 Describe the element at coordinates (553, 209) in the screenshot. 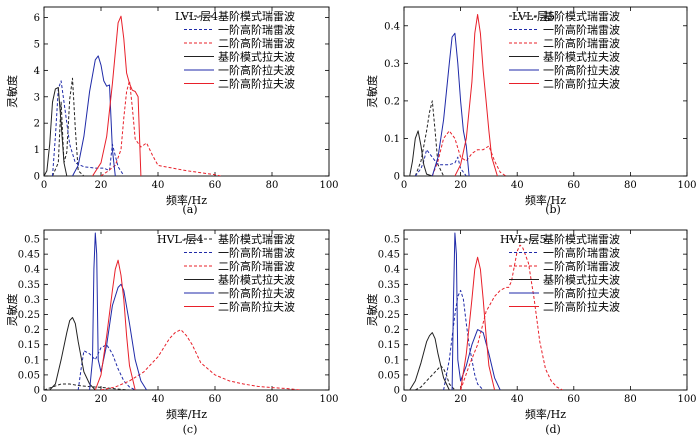

I see `panel-caption: (b)` at that location.